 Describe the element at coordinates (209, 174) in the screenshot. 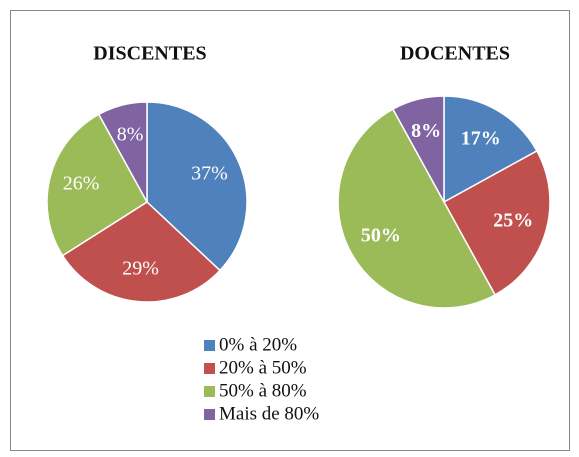

I see `data-label: 37%` at that location.